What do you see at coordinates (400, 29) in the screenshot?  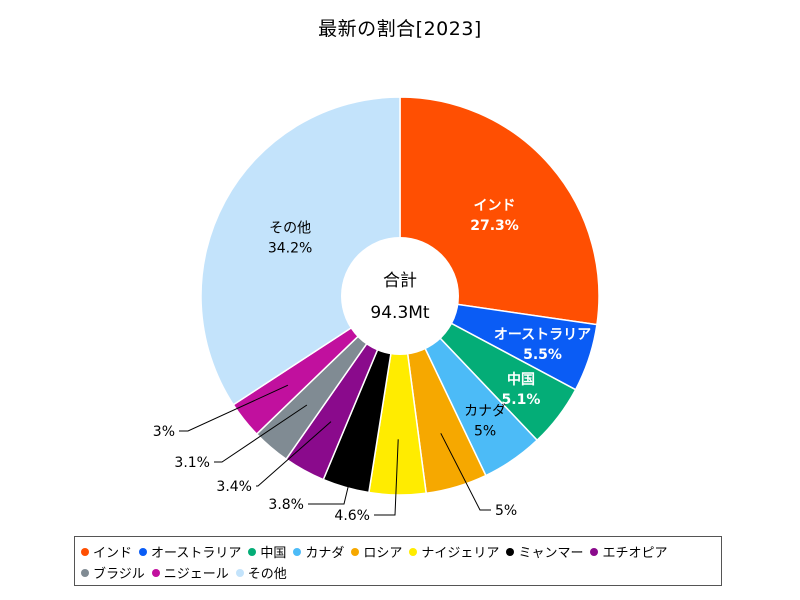 I see `chart-title: 最新の割合[2023]` at bounding box center [400, 29].